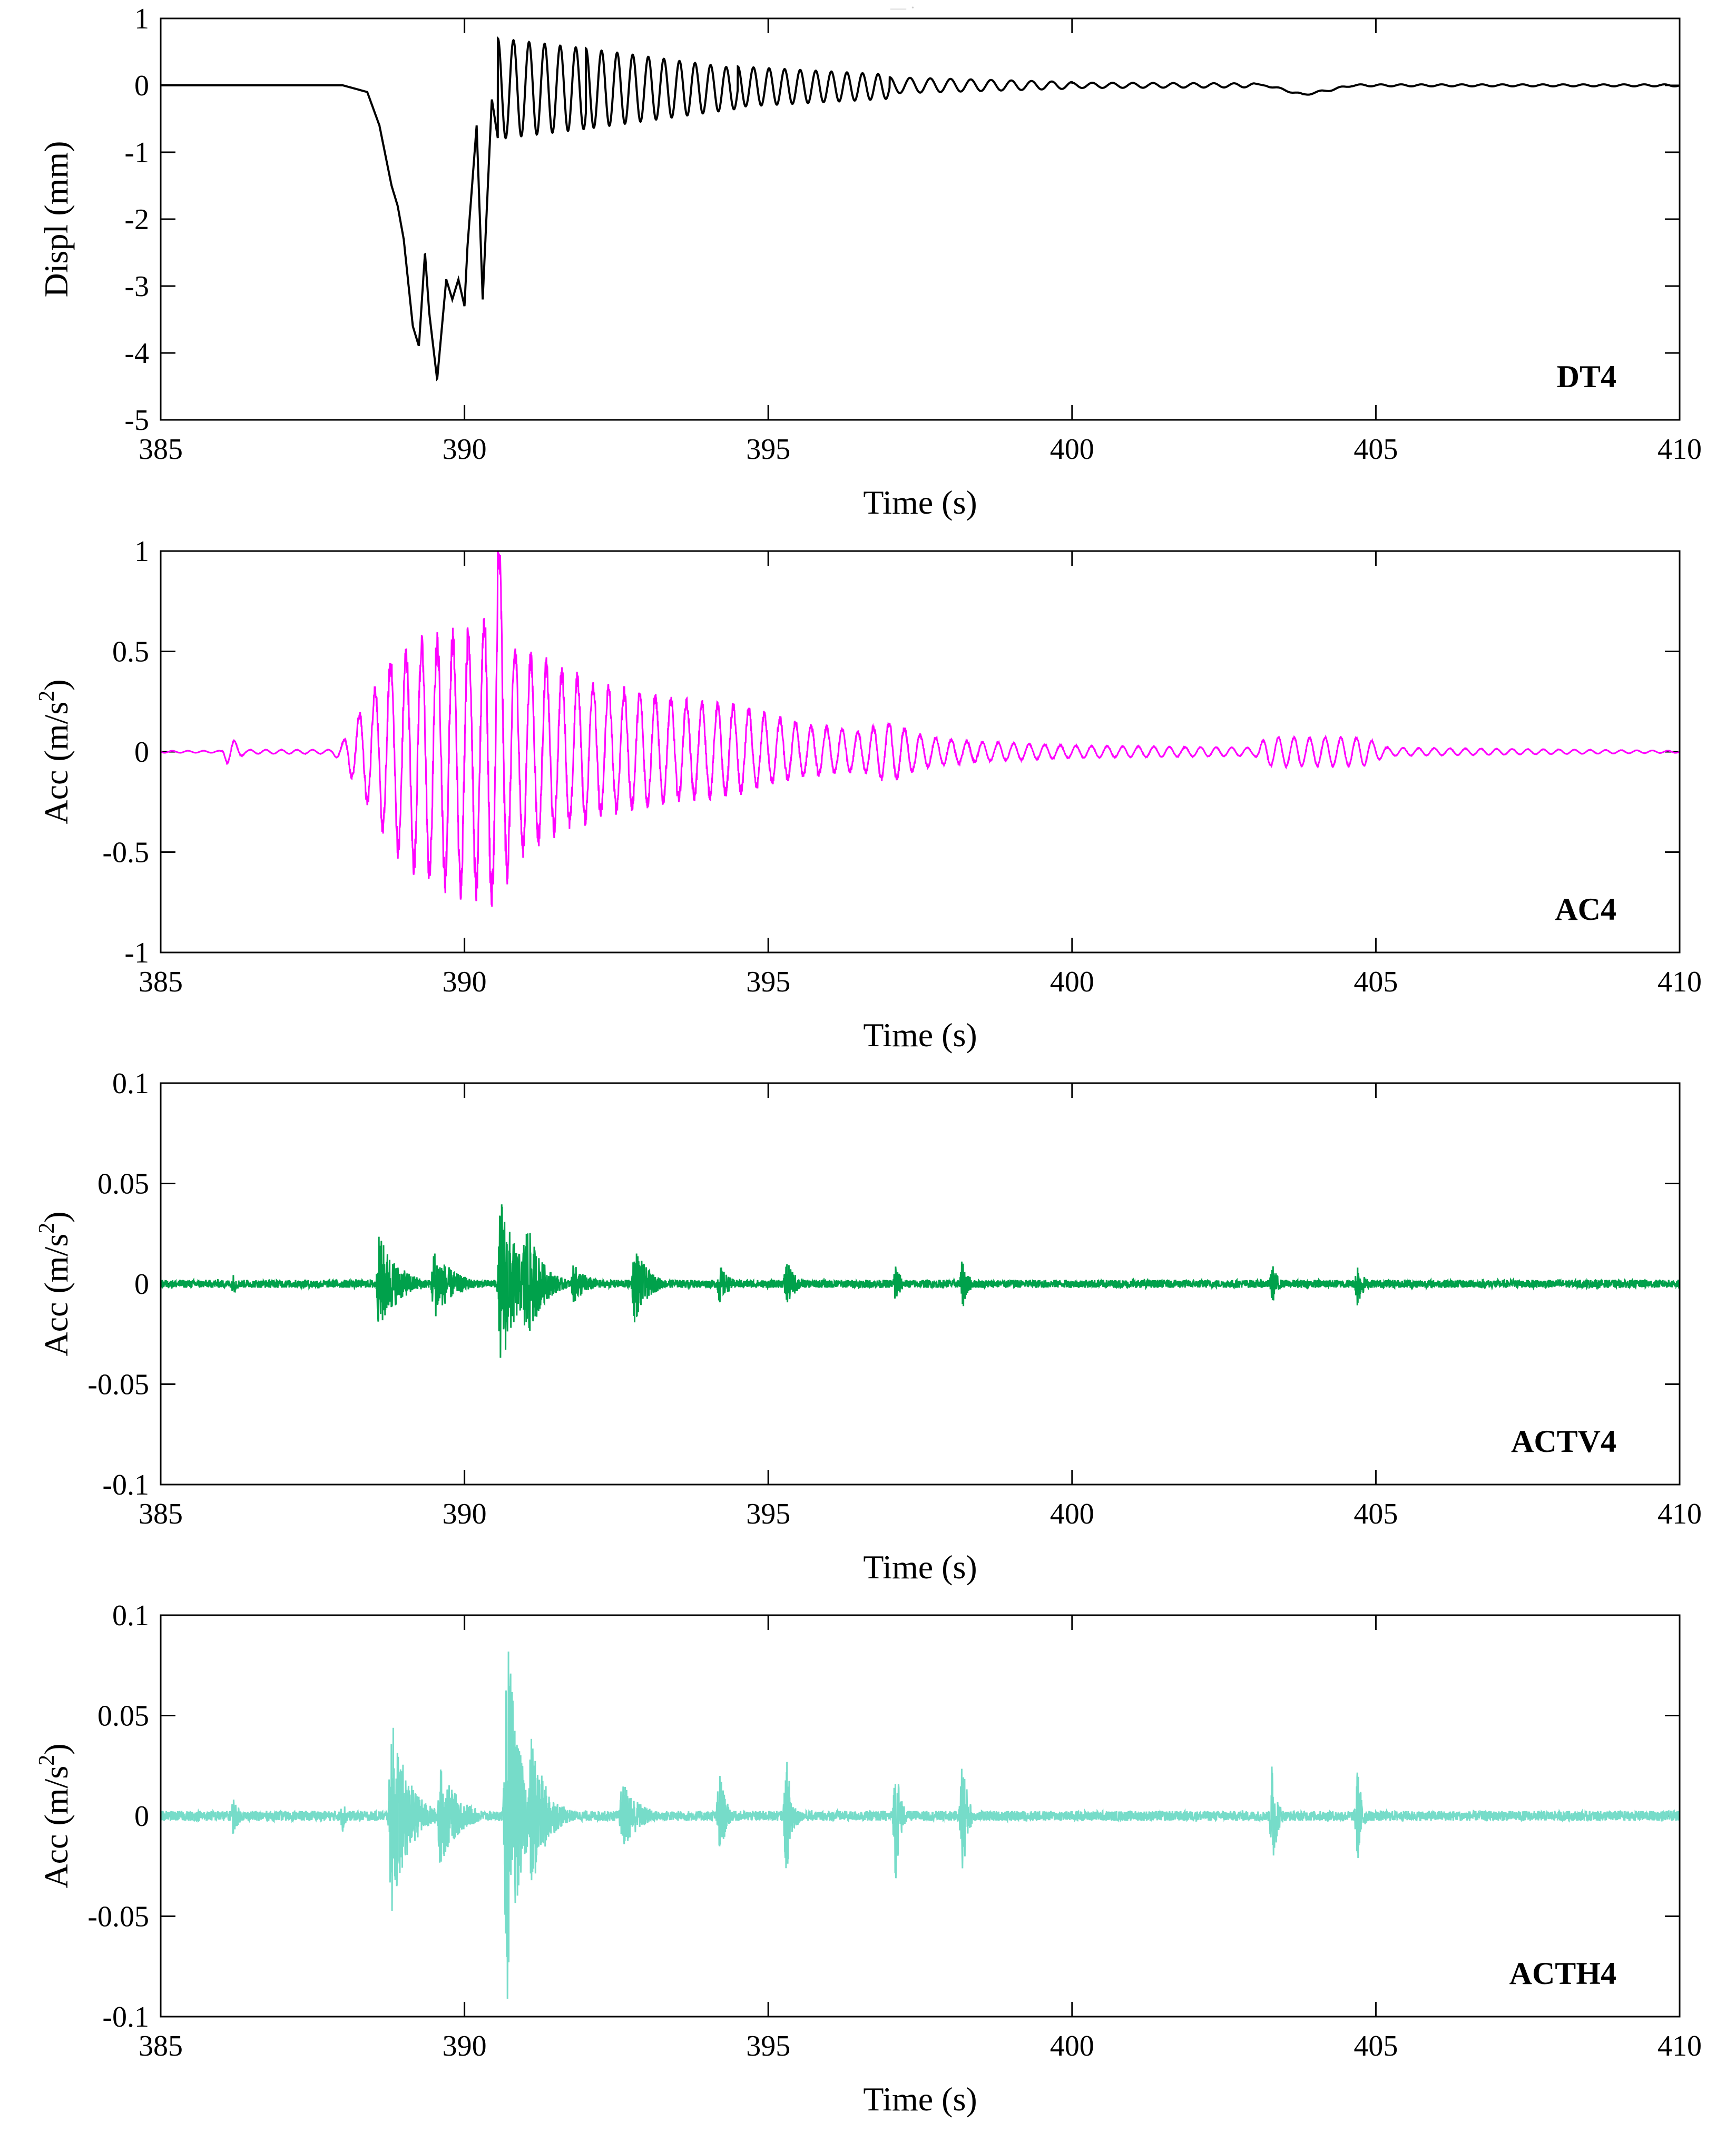  Describe the element at coordinates (920, 1825) in the screenshot. I see `series-line-acth4` at that location.